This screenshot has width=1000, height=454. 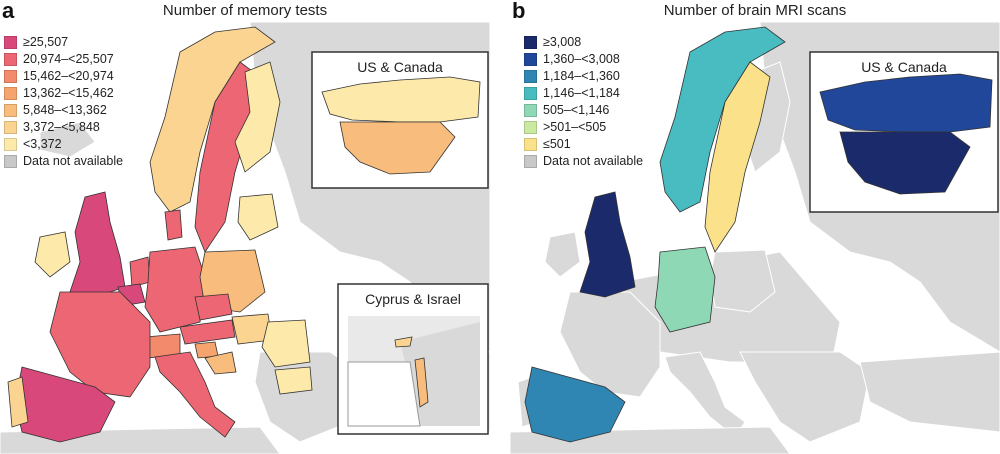 What do you see at coordinates (100, 344) in the screenshot?
I see `country-france` at bounding box center [100, 344].